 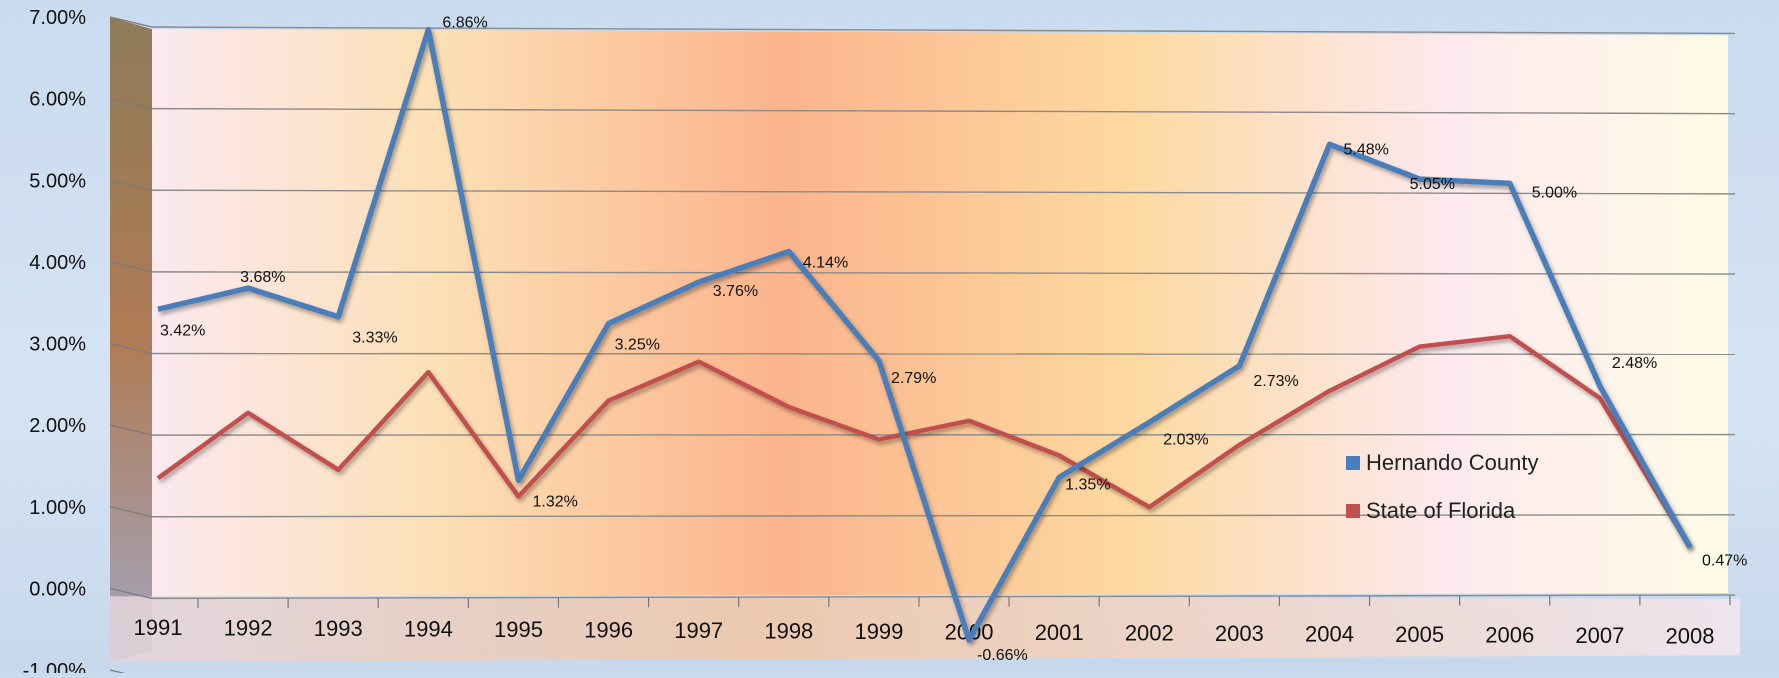 What do you see at coordinates (57, 18) in the screenshot?
I see `y-tick-label: 7.00%` at bounding box center [57, 18].